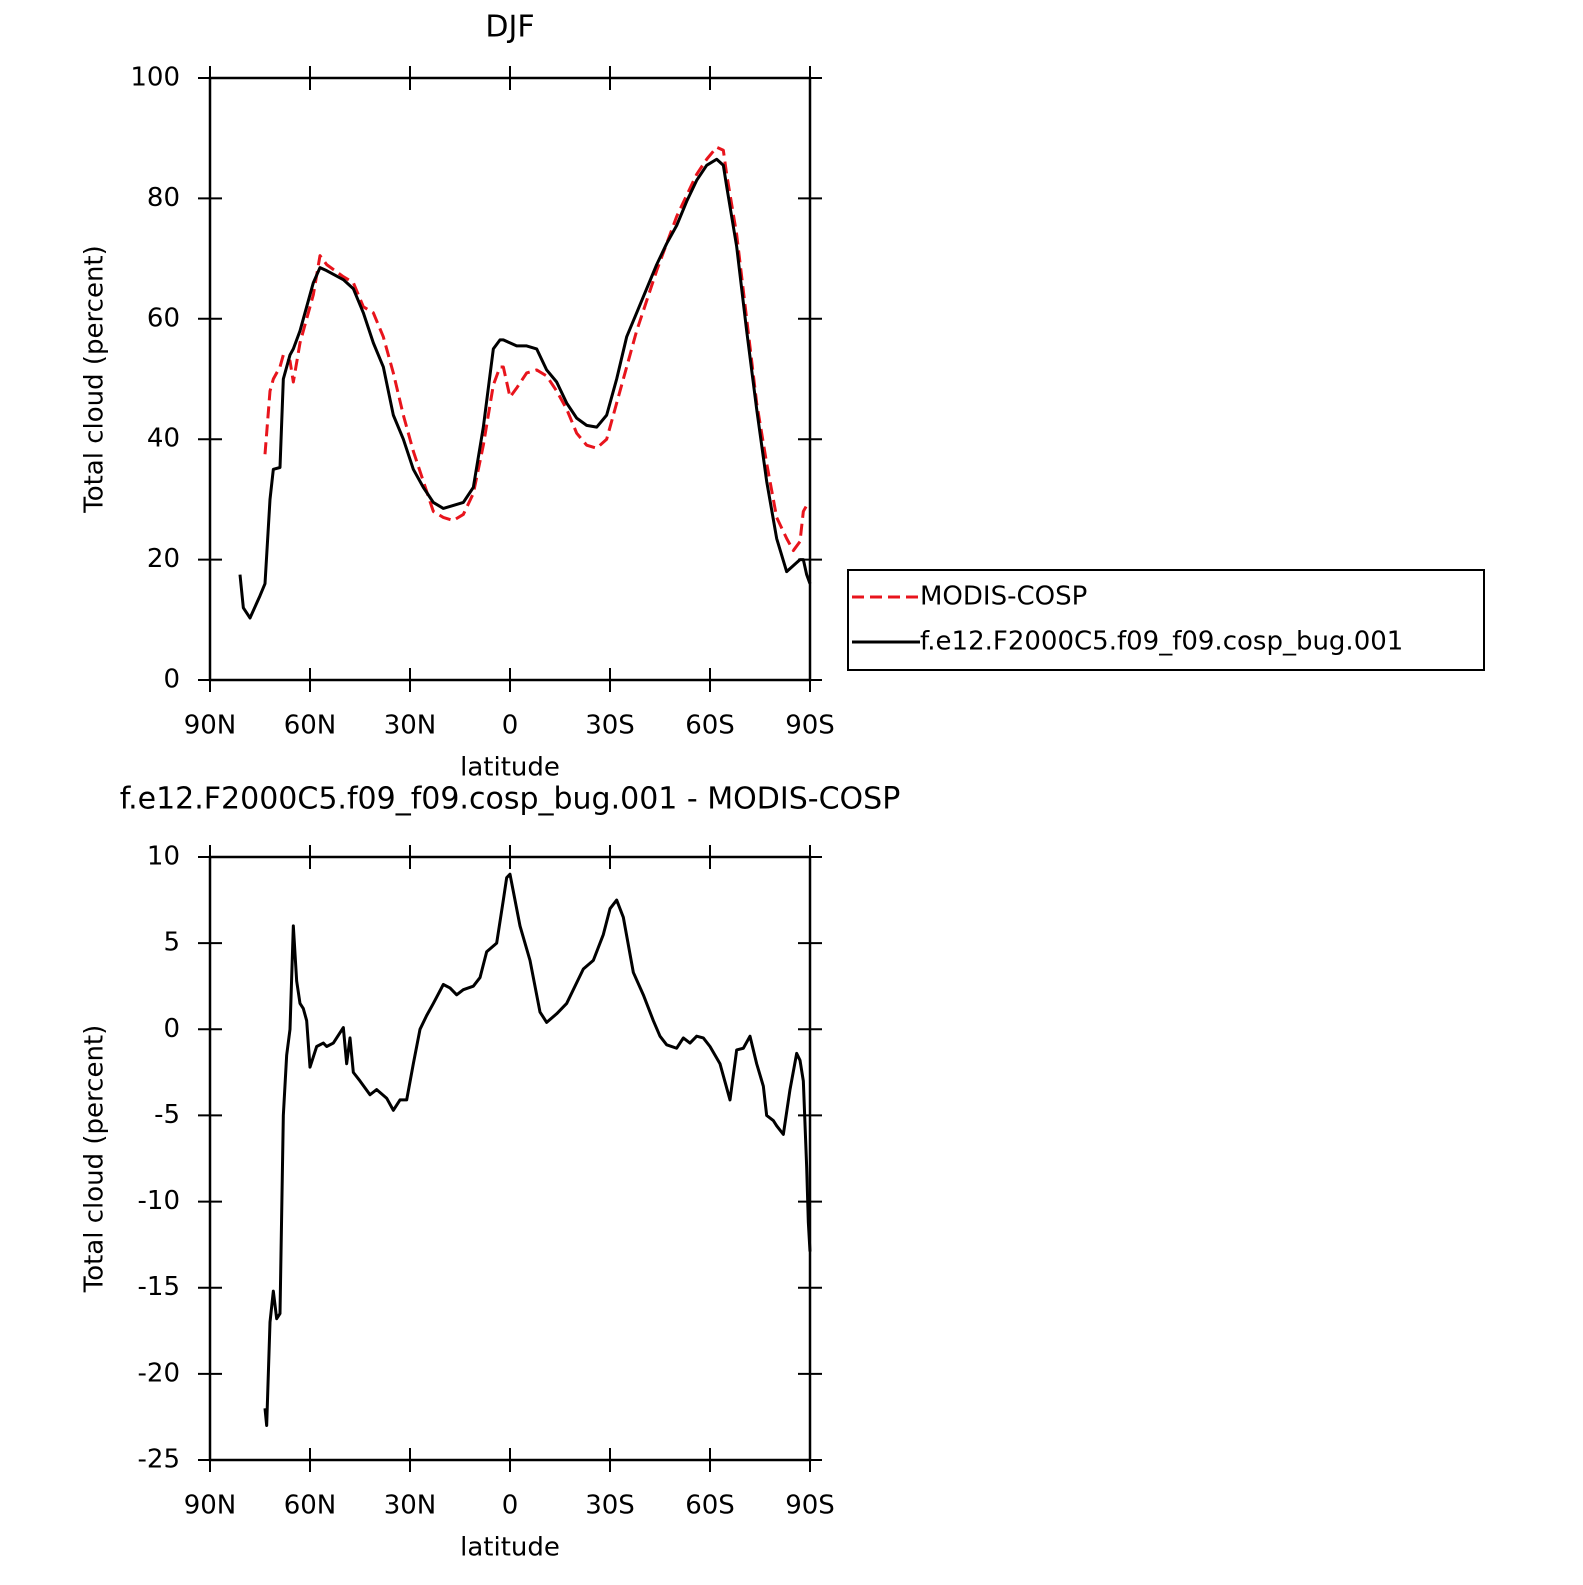 This screenshot has width=1583, height=1585. I want to click on legend-box, so click(1166, 620).